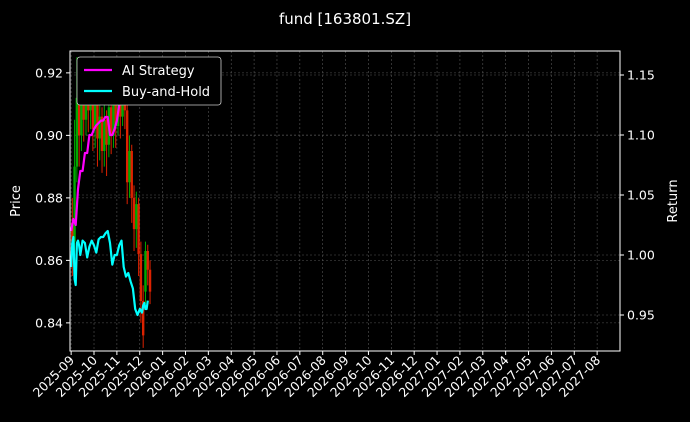  I want to click on right-axis: 0.95 1.00 1.05 1.10 1.15, so click(637, 195).